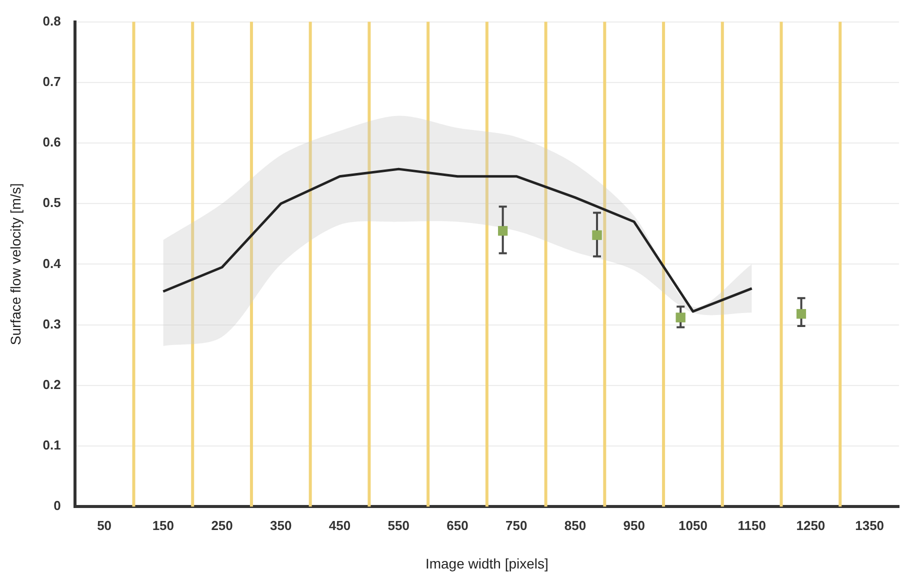 The height and width of the screenshot is (581, 906). Describe the element at coordinates (104, 525) in the screenshot. I see `x-tick-label: 50` at that location.